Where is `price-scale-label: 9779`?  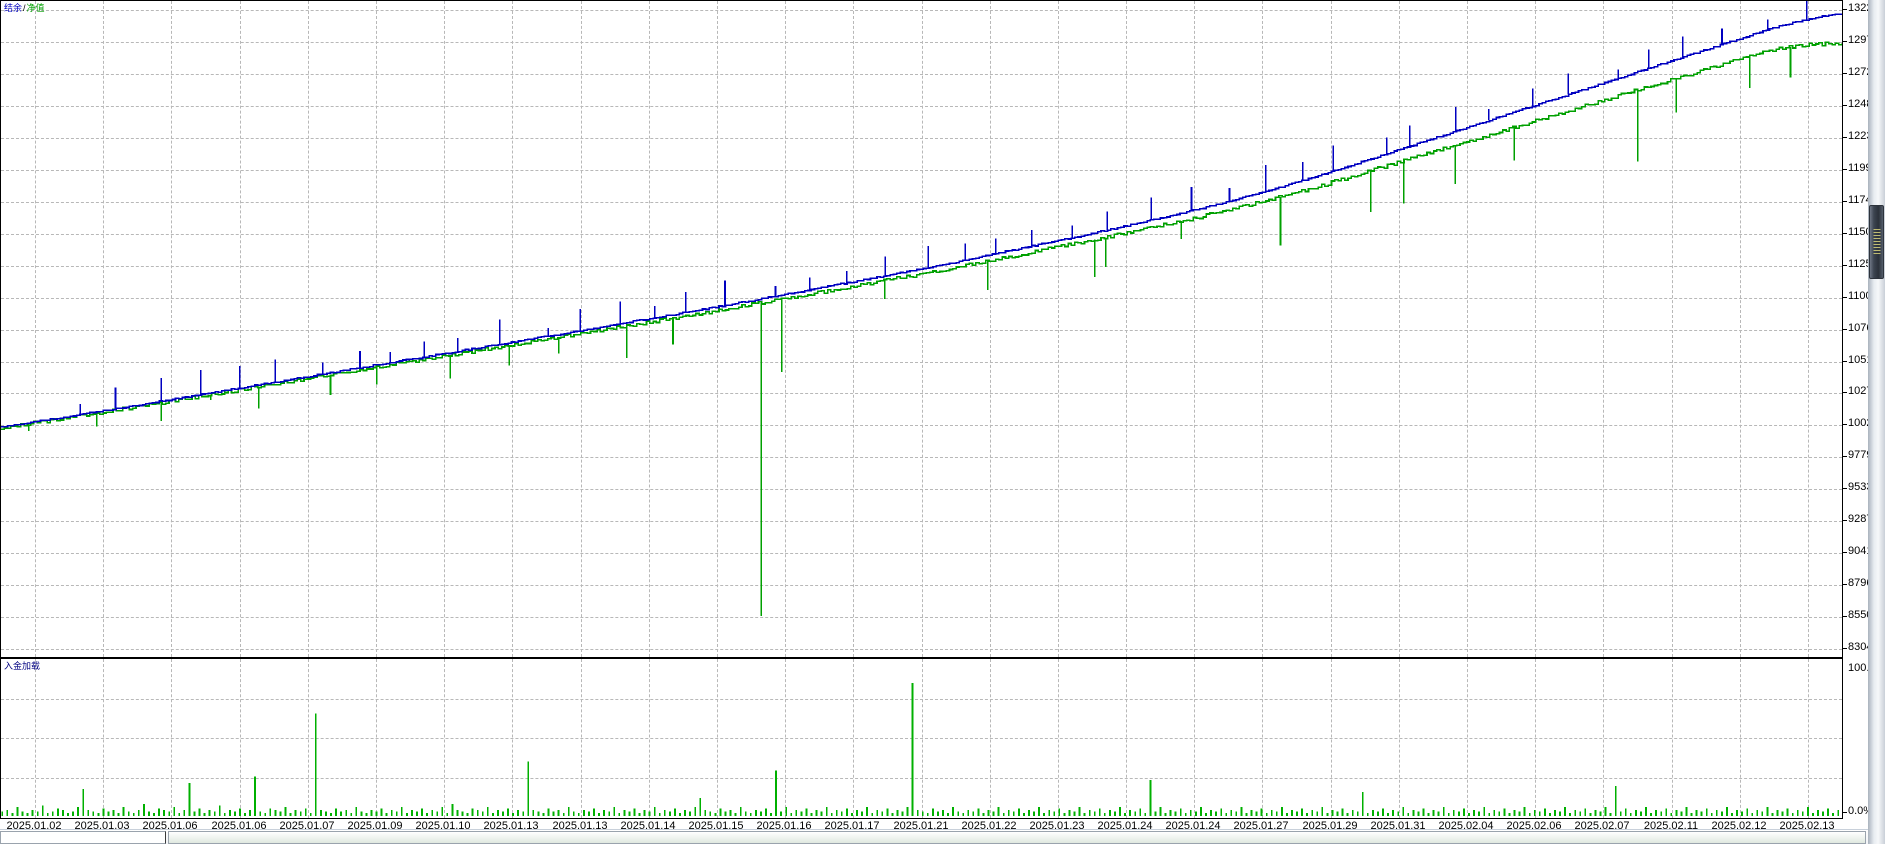 price-scale-label: 9779 is located at coordinates (1860, 455).